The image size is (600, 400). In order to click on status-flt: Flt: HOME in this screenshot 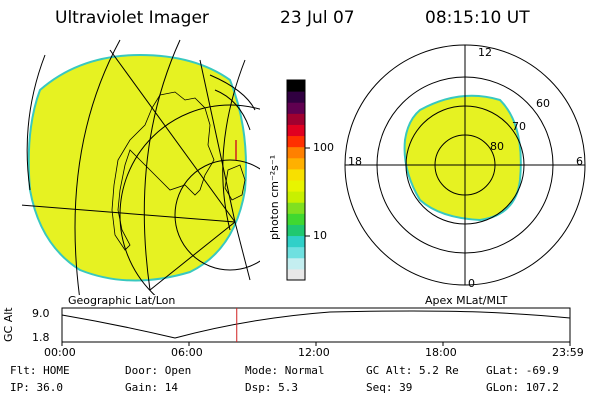, I will do `click(40, 370)`.